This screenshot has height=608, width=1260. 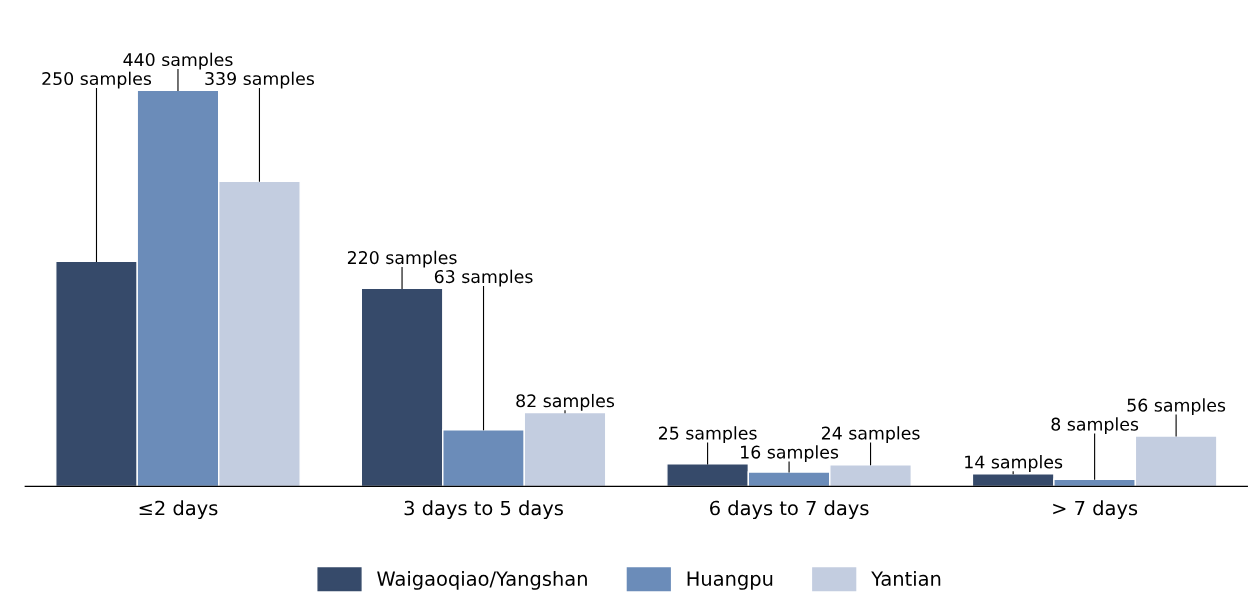 What do you see at coordinates (178, 61) in the screenshot?
I see `data-label: 440 samples` at bounding box center [178, 61].